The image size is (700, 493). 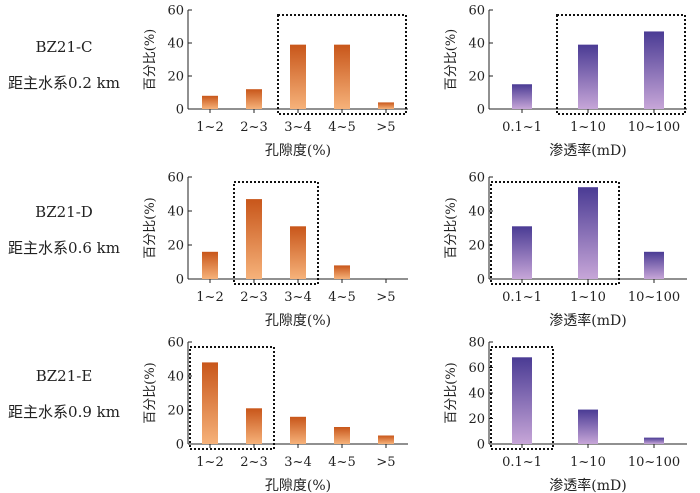 I want to click on well-name: BZ21-C, so click(x=64, y=47).